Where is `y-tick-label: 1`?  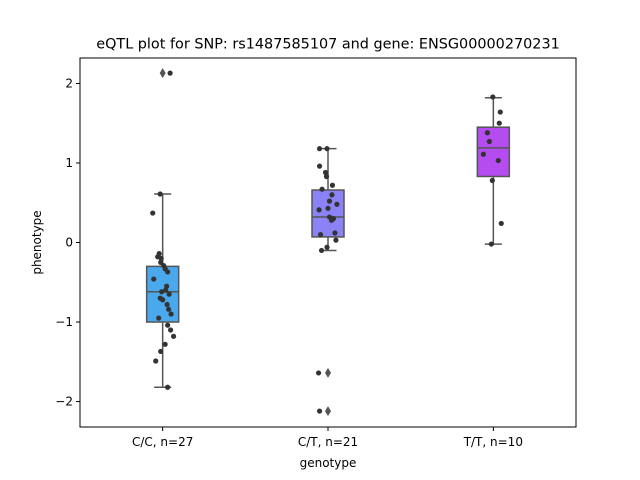
y-tick-label: 1 is located at coordinates (69, 163).